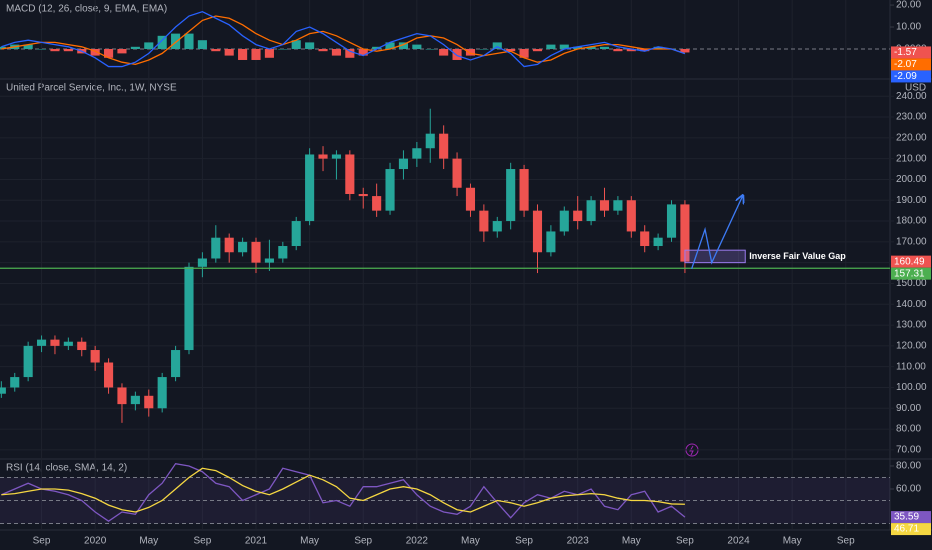  What do you see at coordinates (908, 489) in the screenshot?
I see `y-tick-label: 60.00` at bounding box center [908, 489].